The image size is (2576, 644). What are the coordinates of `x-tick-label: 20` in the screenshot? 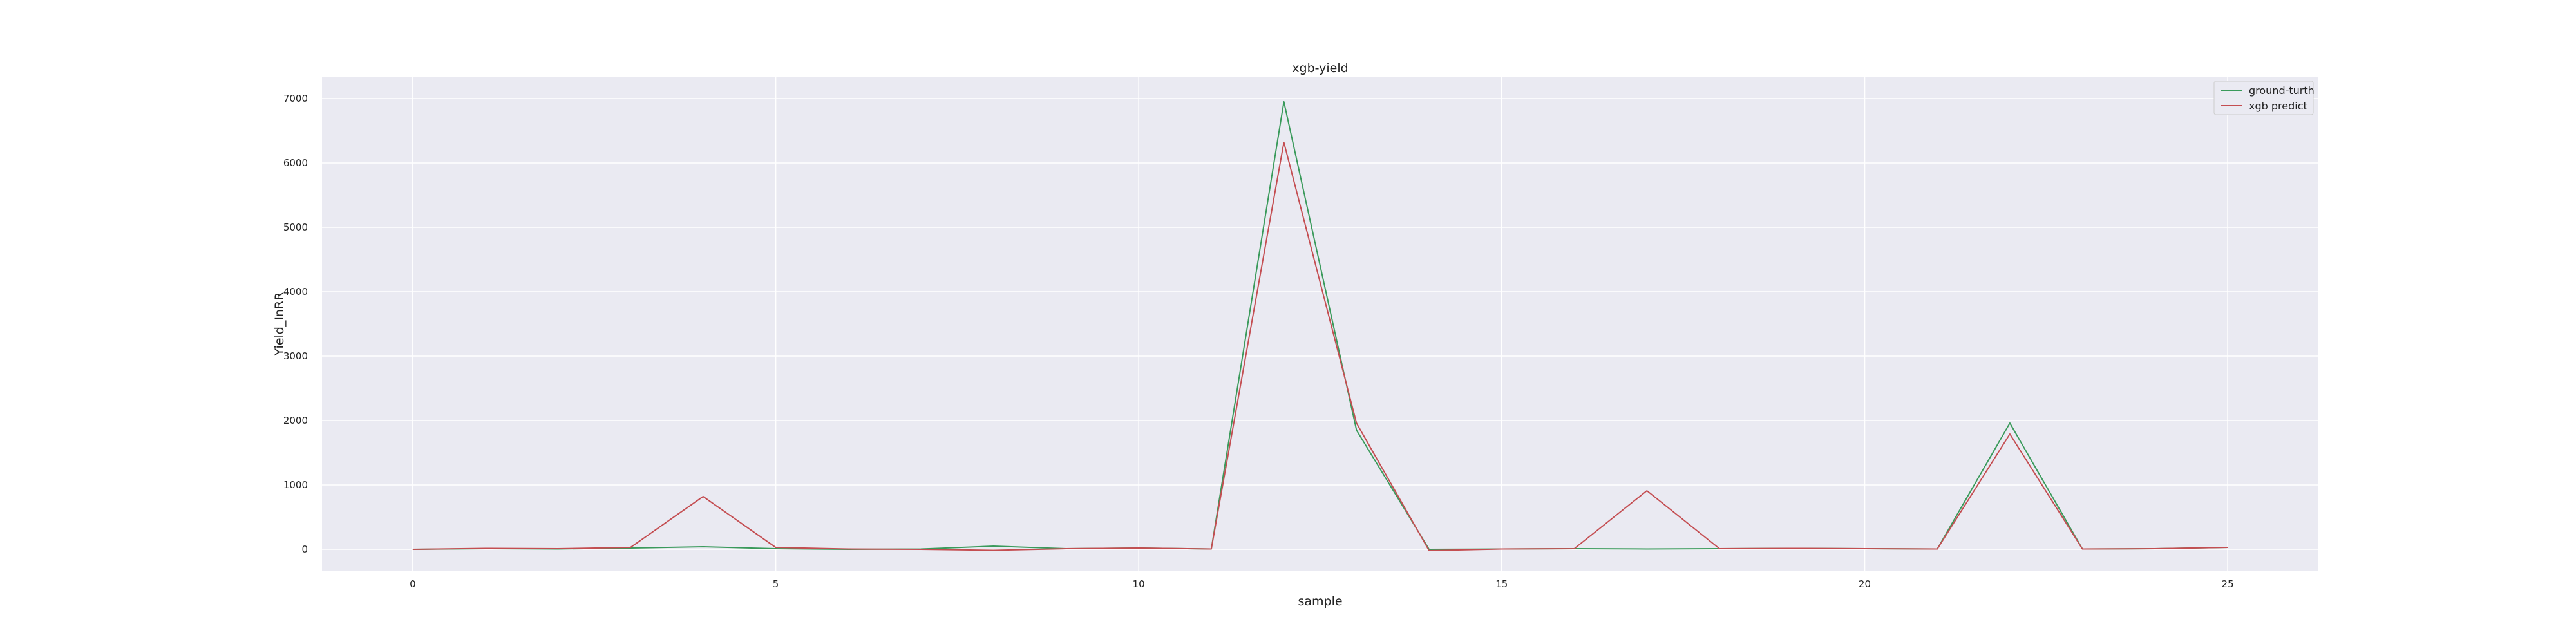 It's located at (1865, 584).